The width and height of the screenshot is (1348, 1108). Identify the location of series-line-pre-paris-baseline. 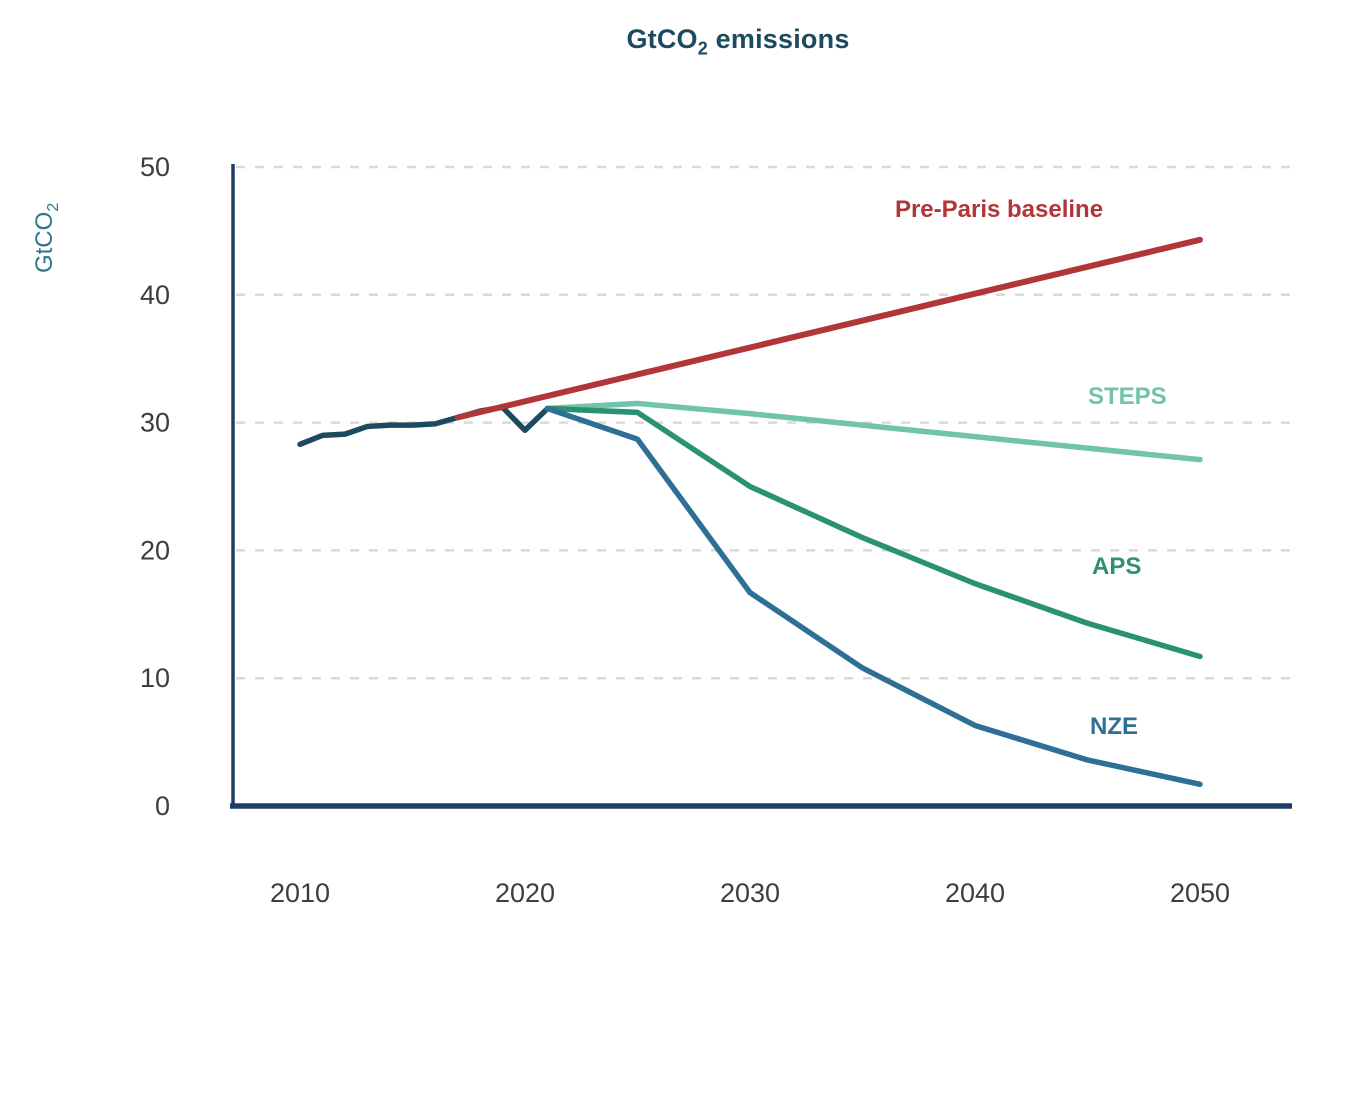
(828, 328).